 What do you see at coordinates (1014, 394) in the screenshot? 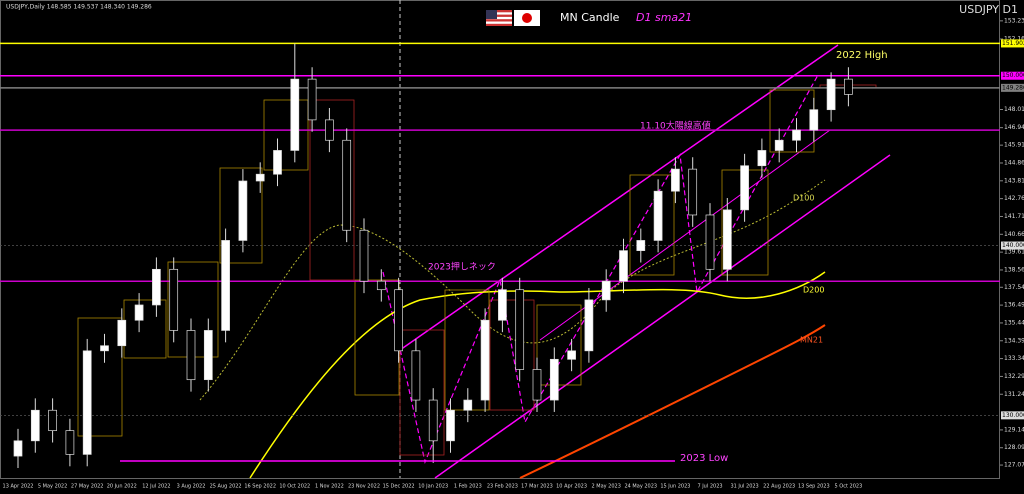
I see `y-tick-label: 131.242` at bounding box center [1014, 394].